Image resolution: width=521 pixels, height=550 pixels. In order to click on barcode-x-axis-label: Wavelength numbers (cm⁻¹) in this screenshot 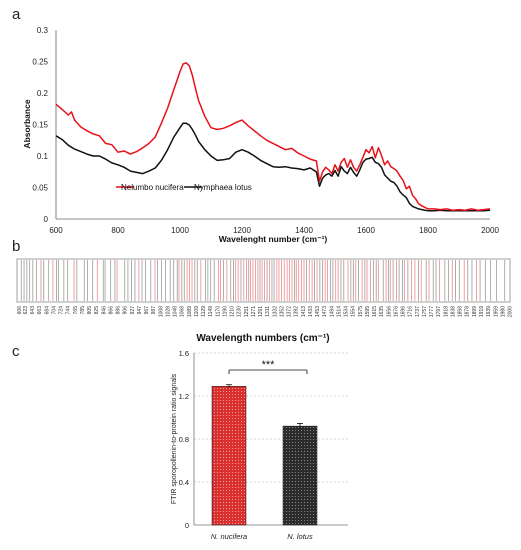, I will do `click(262, 338)`.